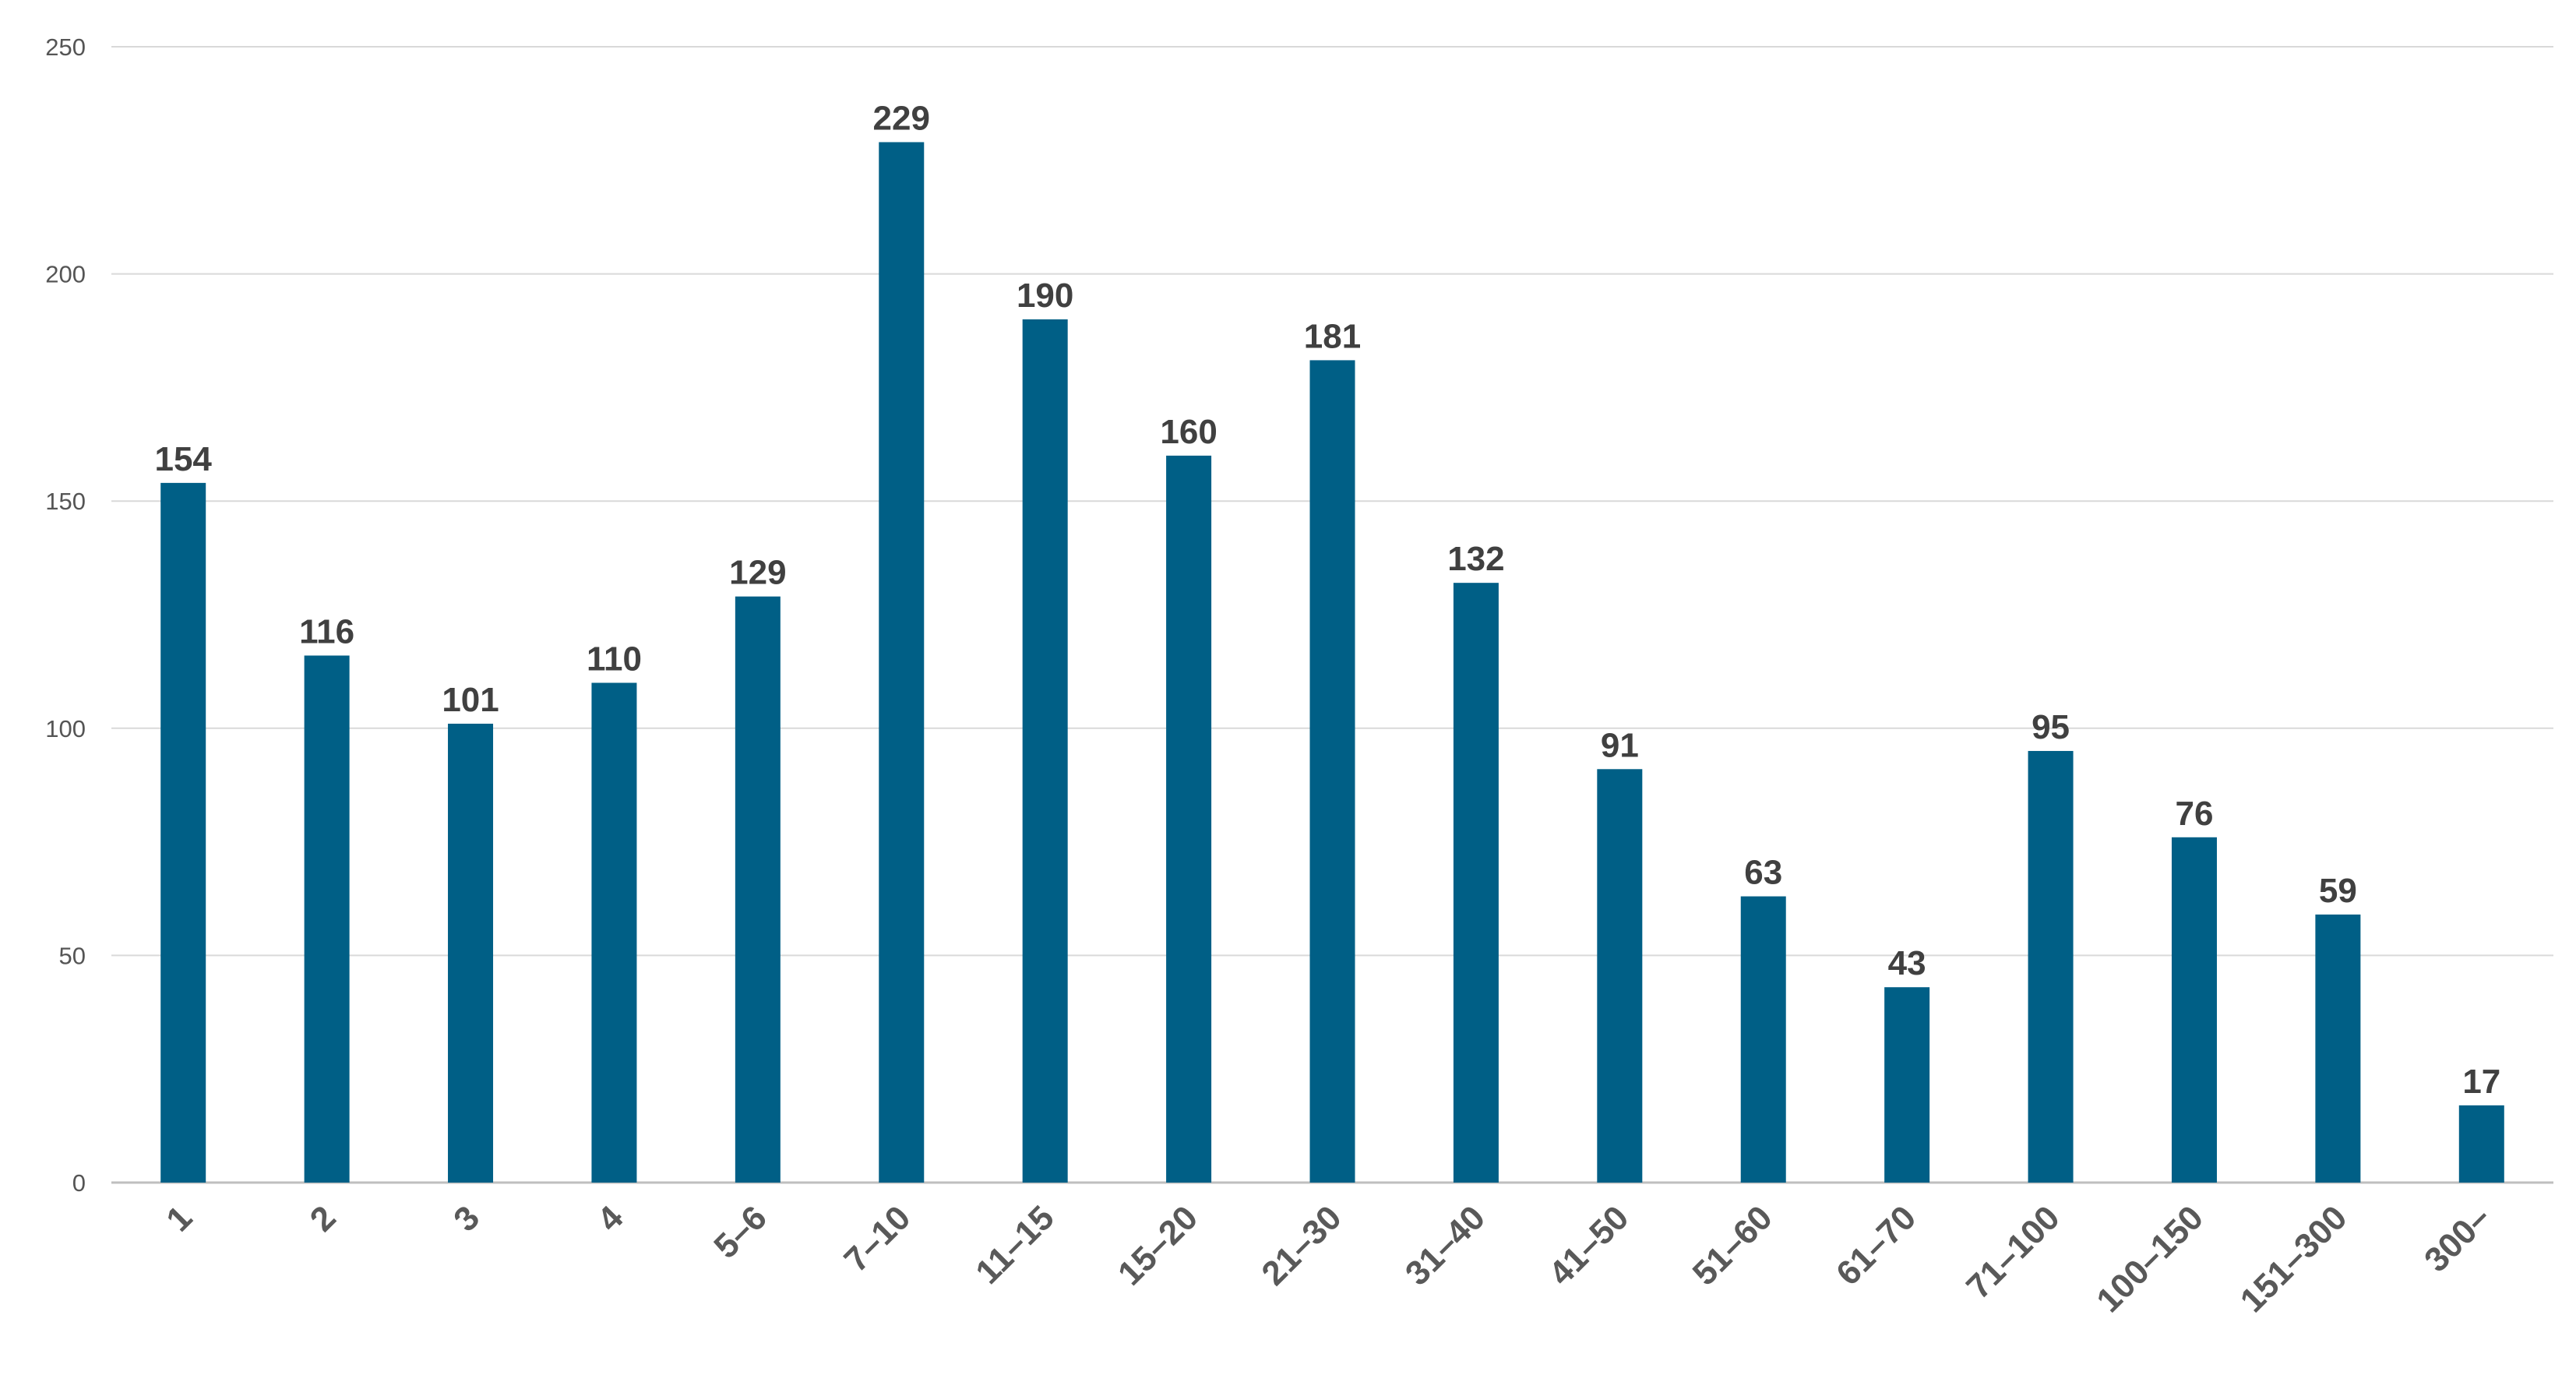 The width and height of the screenshot is (2576, 1375). I want to click on x-tick-label: 100–150, so click(2150, 1259).